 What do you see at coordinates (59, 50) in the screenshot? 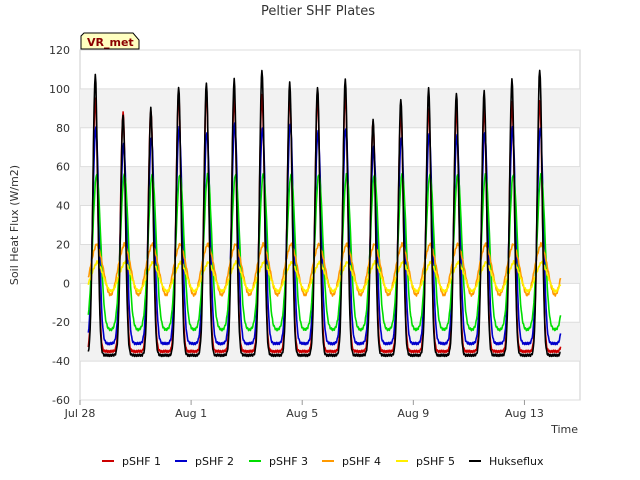
I see `y-tick-label: 120` at bounding box center [59, 50].